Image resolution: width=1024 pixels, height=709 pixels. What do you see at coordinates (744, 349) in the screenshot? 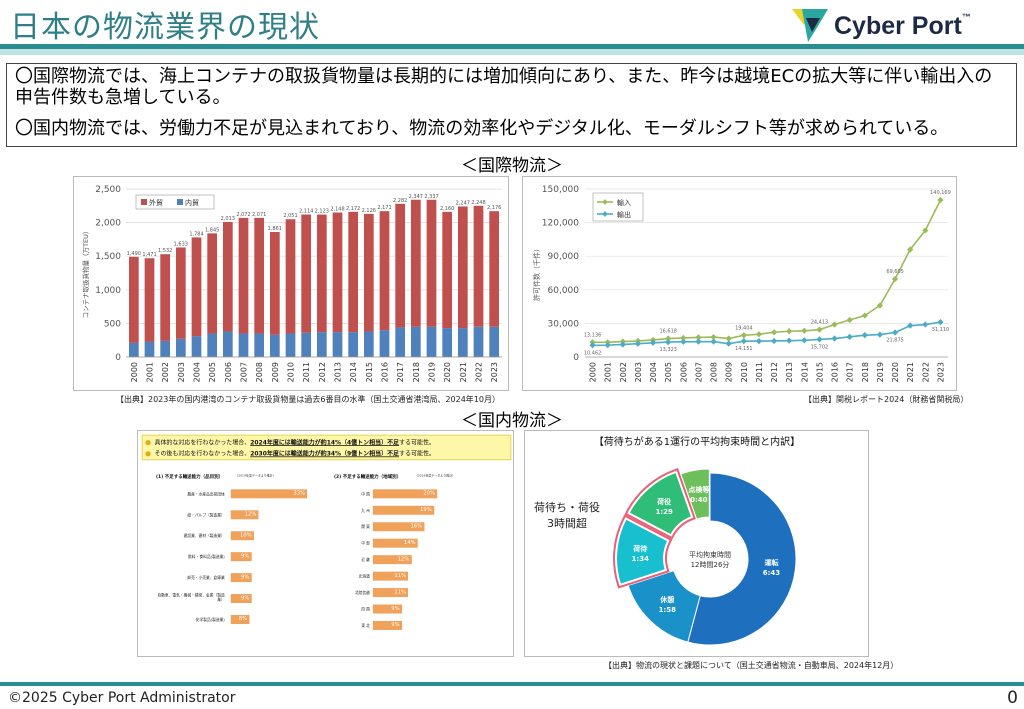
I see `data-label: 14,151` at bounding box center [744, 349].